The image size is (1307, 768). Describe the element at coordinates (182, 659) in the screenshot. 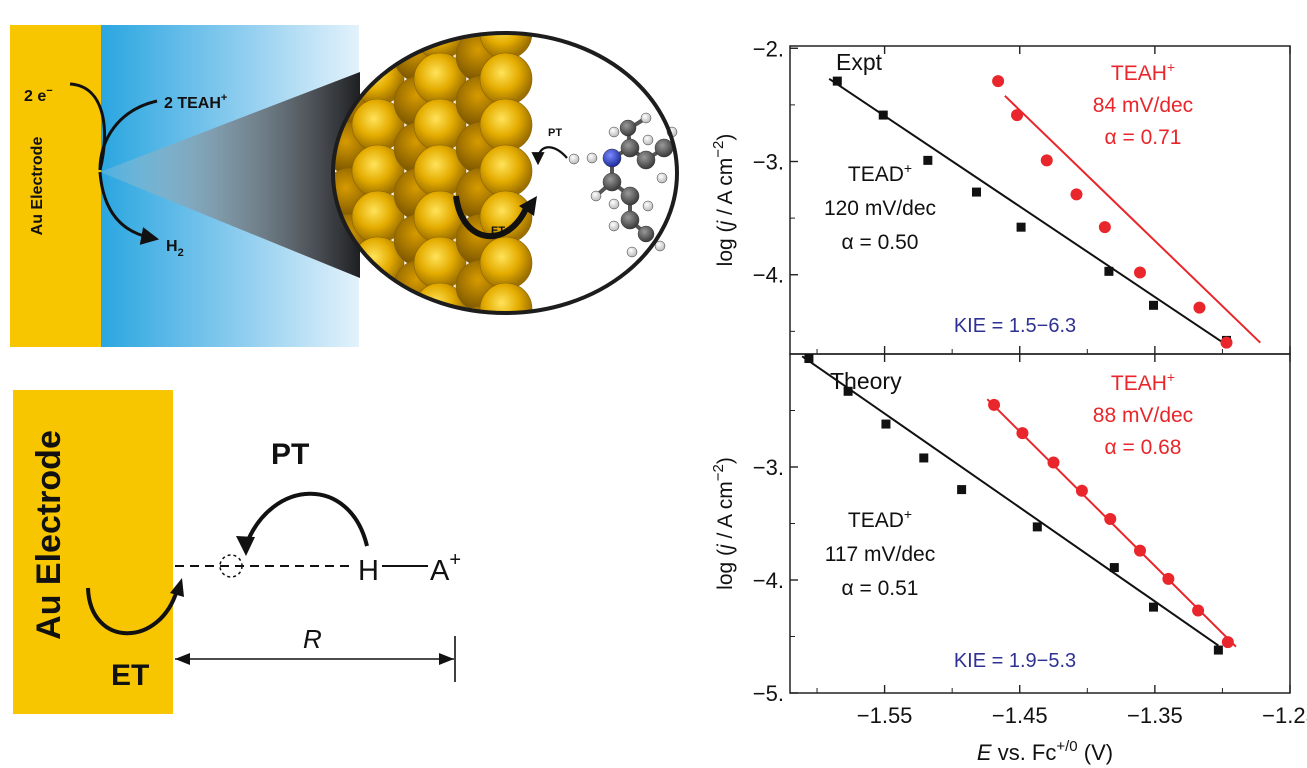

I see `r-arrowhead-left` at that location.